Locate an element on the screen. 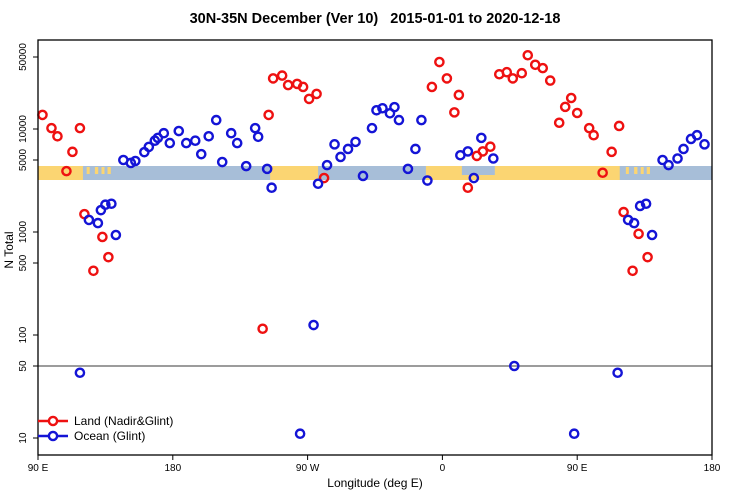  x-tick-label: 90 E is located at coordinates (577, 468).